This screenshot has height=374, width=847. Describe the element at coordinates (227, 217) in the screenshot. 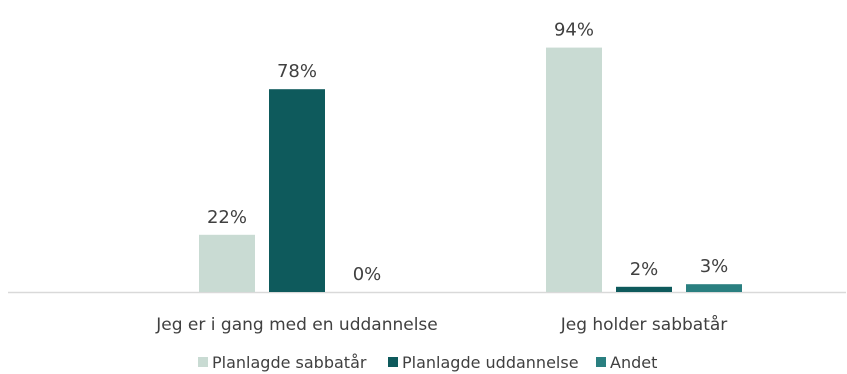

I see `data-label: 22%` at that location.